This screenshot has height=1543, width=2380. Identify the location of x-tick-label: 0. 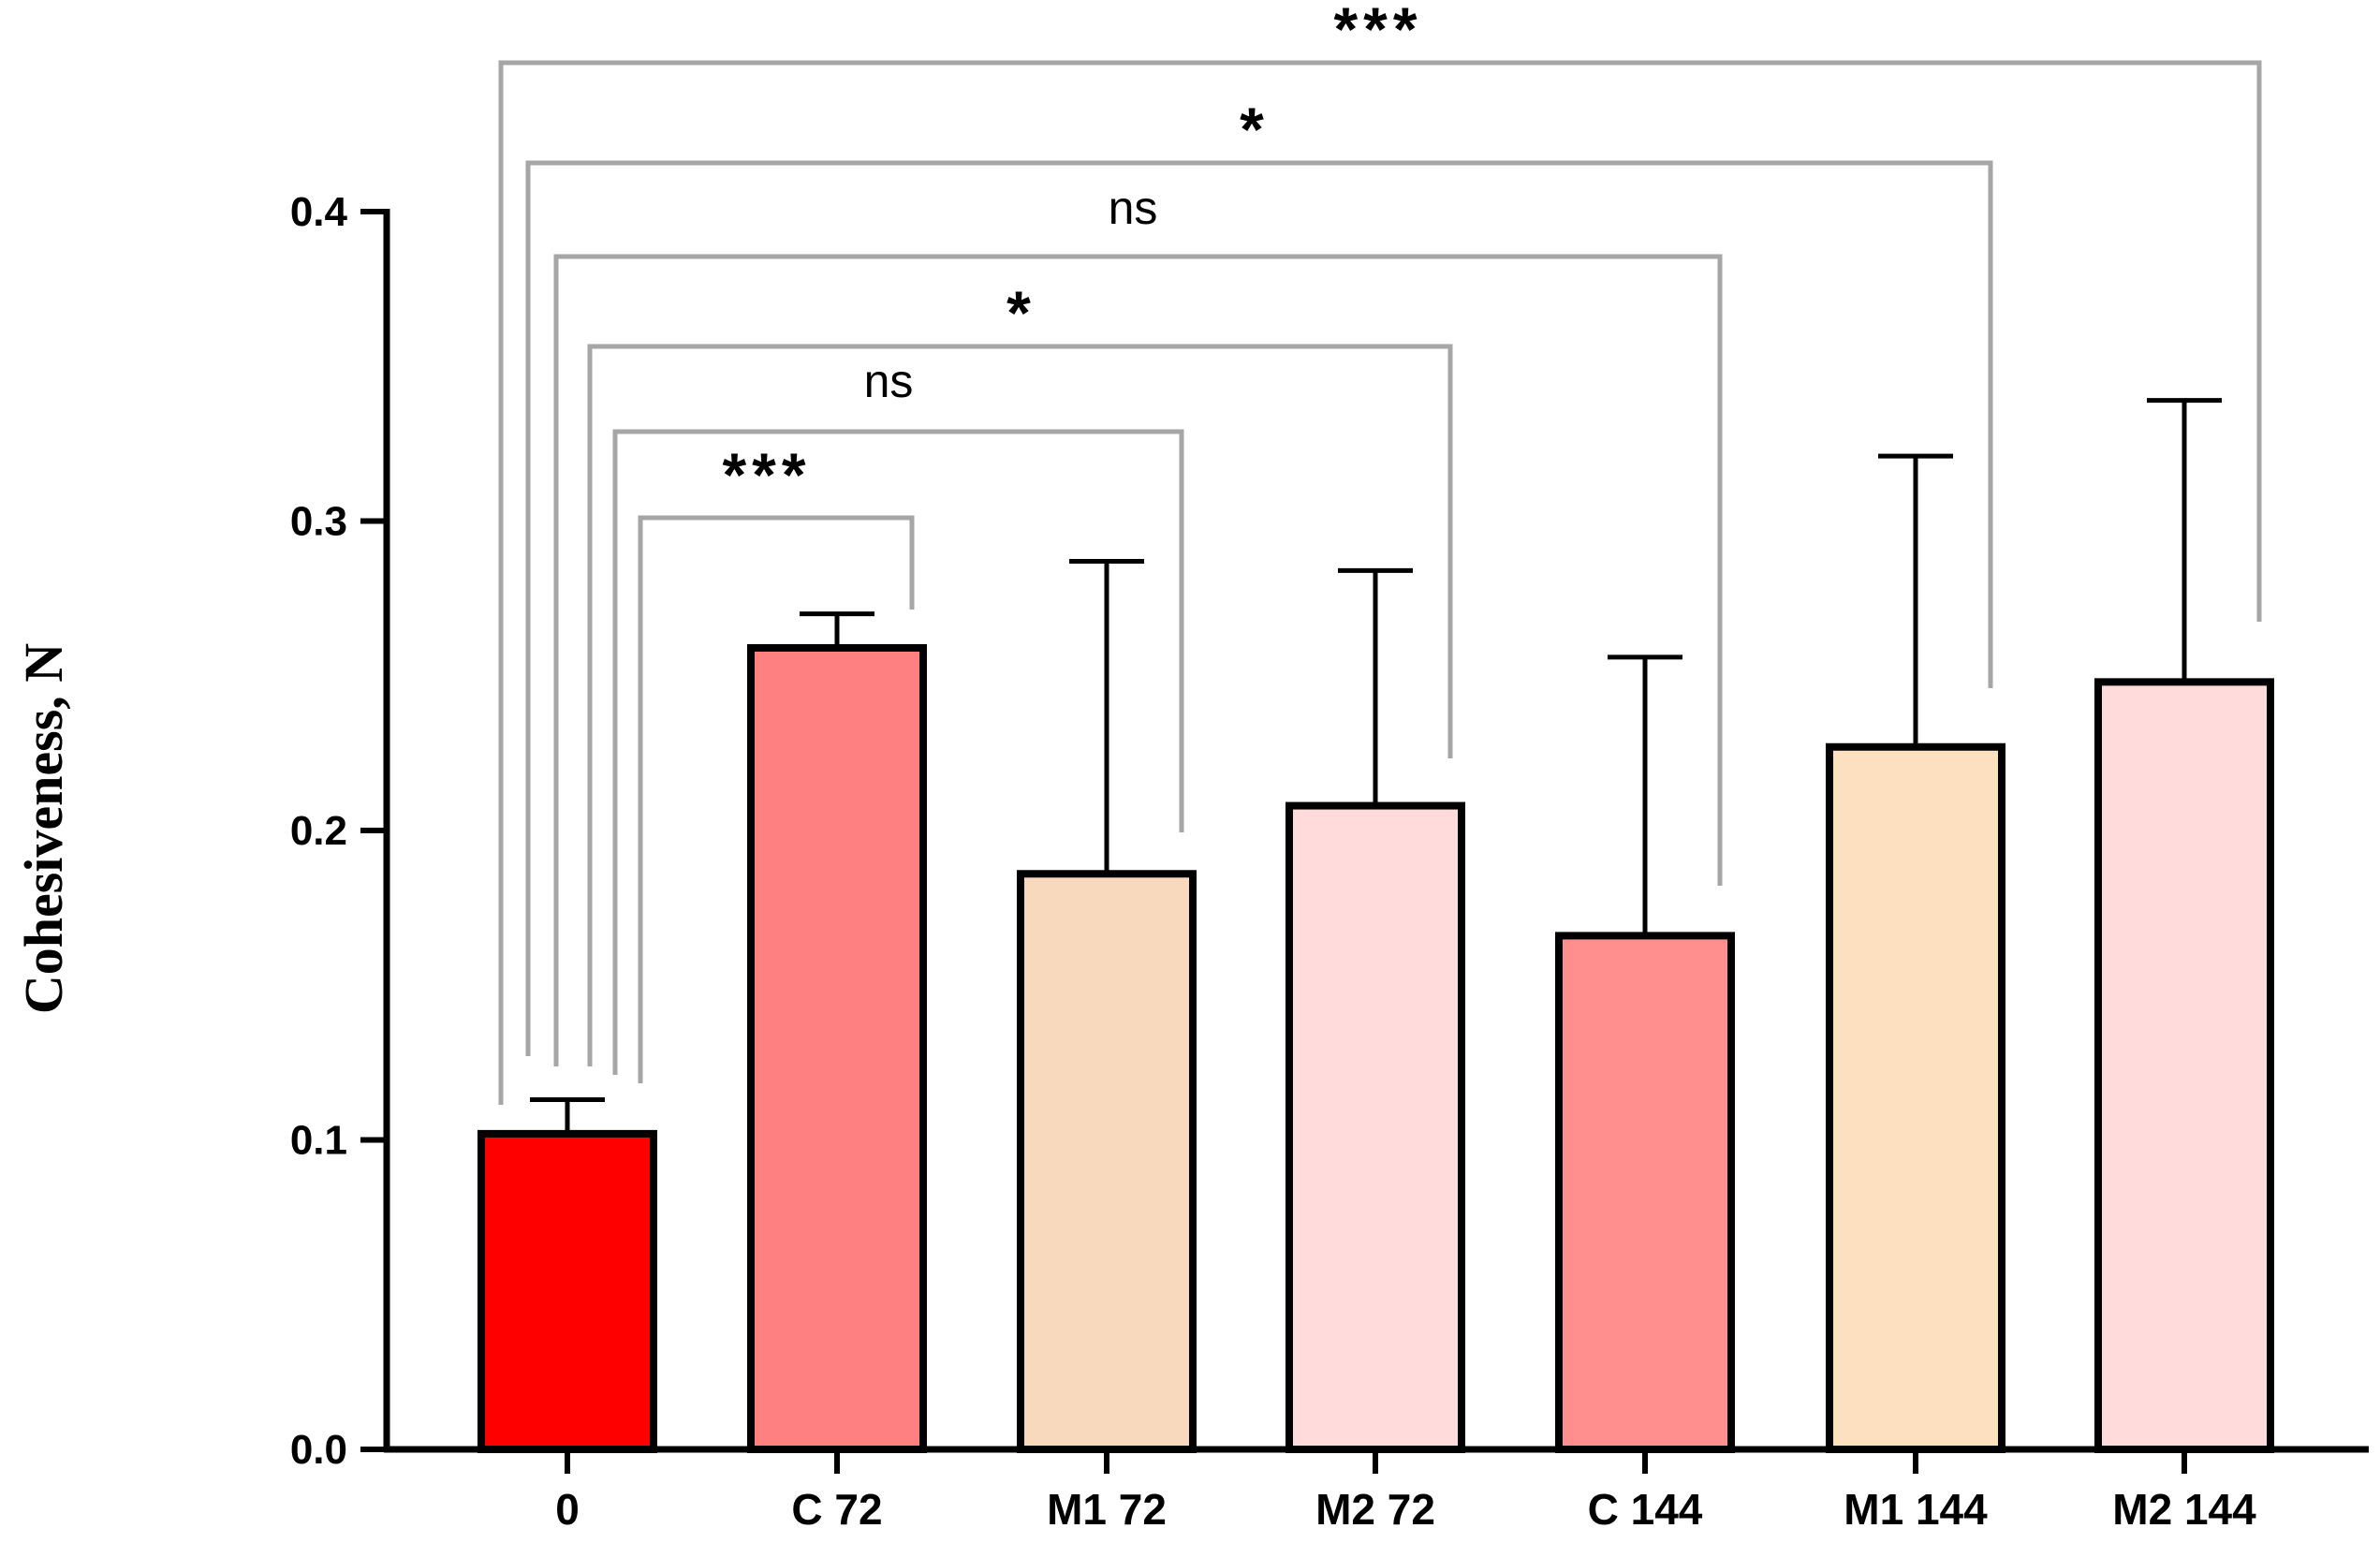
(567, 1509).